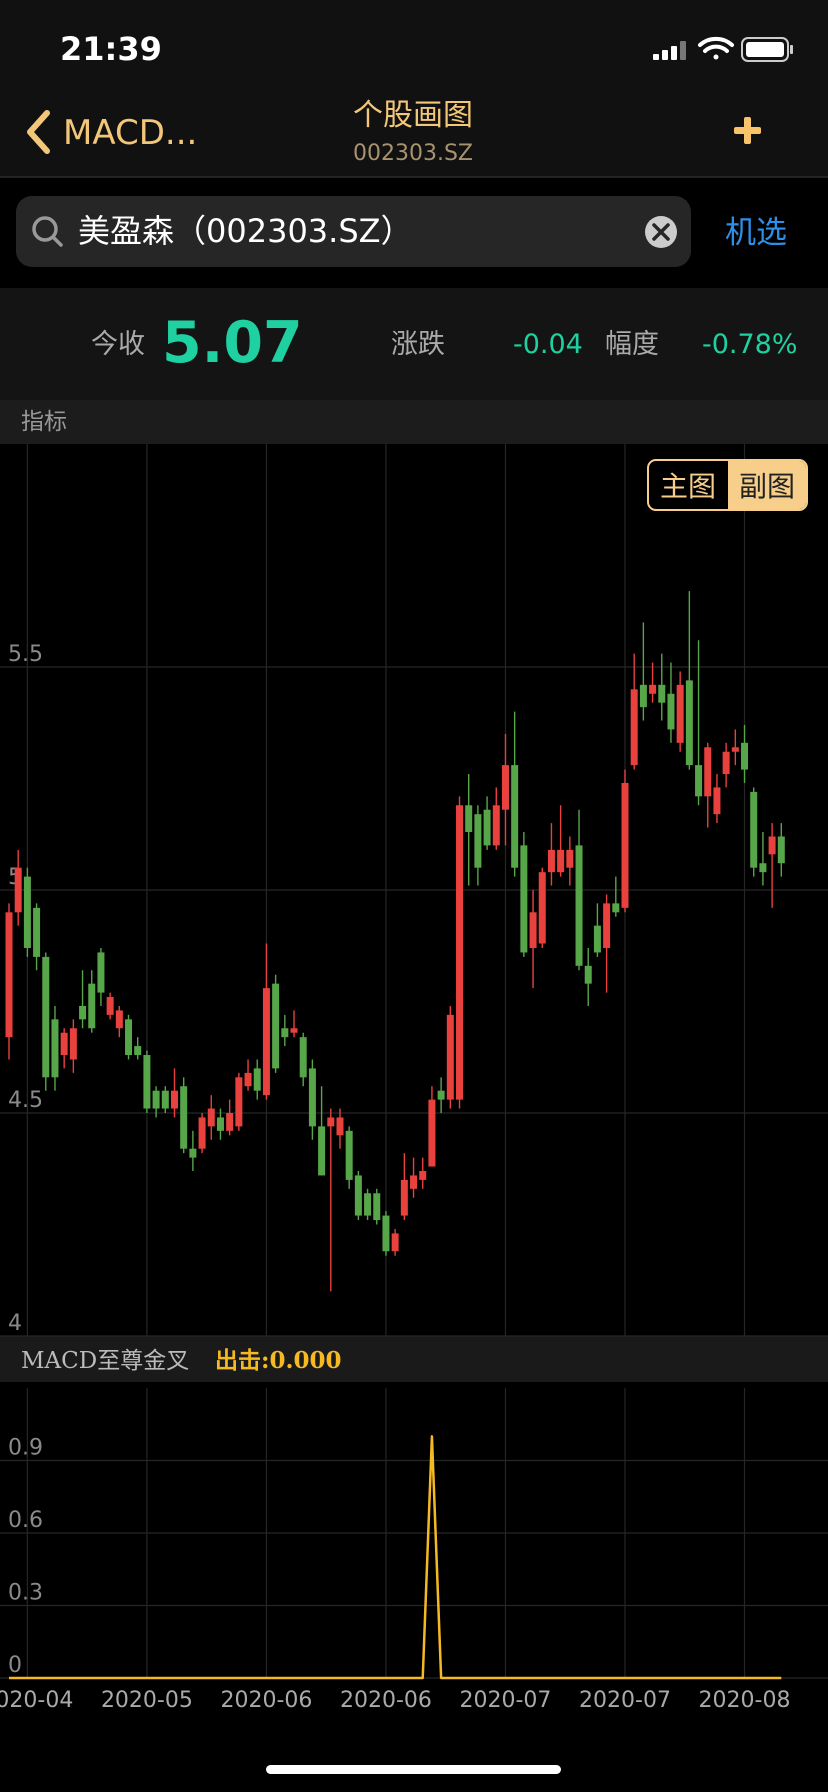 This screenshot has height=1792, width=828. I want to click on change-label: 涨跌, so click(418, 344).